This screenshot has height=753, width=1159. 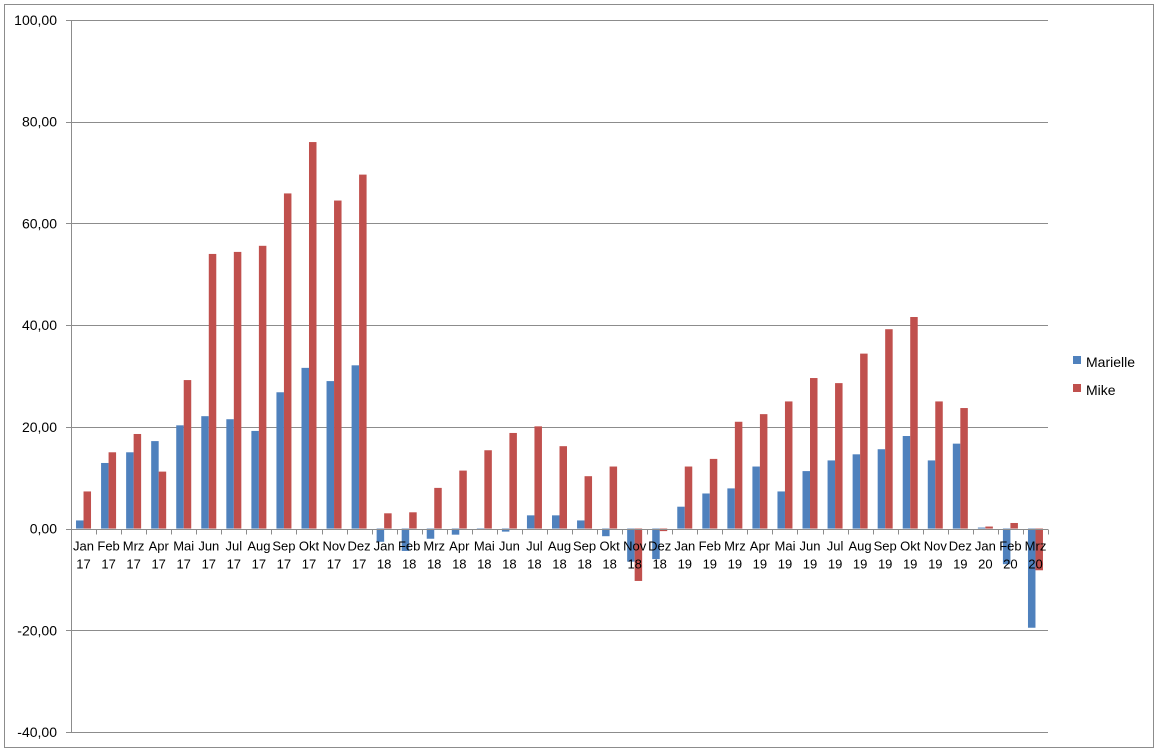 What do you see at coordinates (39, 122) in the screenshot?
I see `y-tick-label: 80,00` at bounding box center [39, 122].